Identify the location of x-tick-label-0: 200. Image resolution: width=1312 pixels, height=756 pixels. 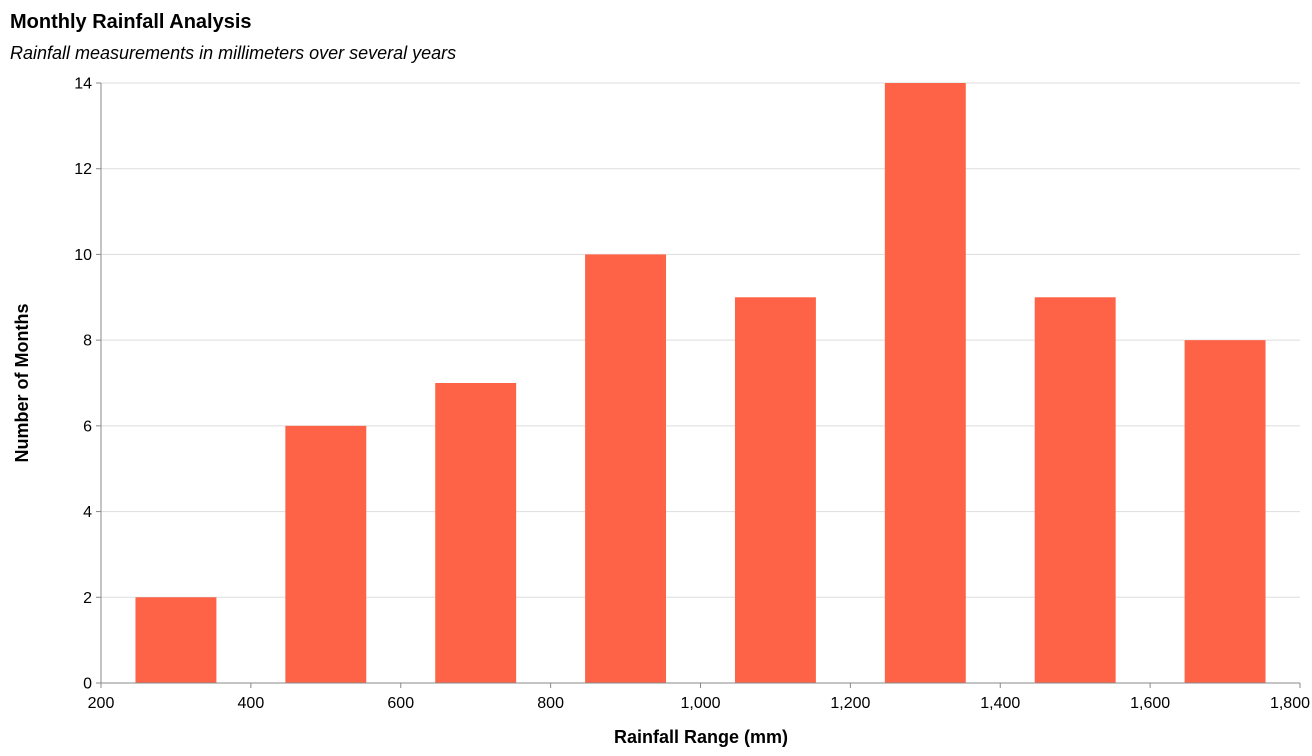
(101, 703).